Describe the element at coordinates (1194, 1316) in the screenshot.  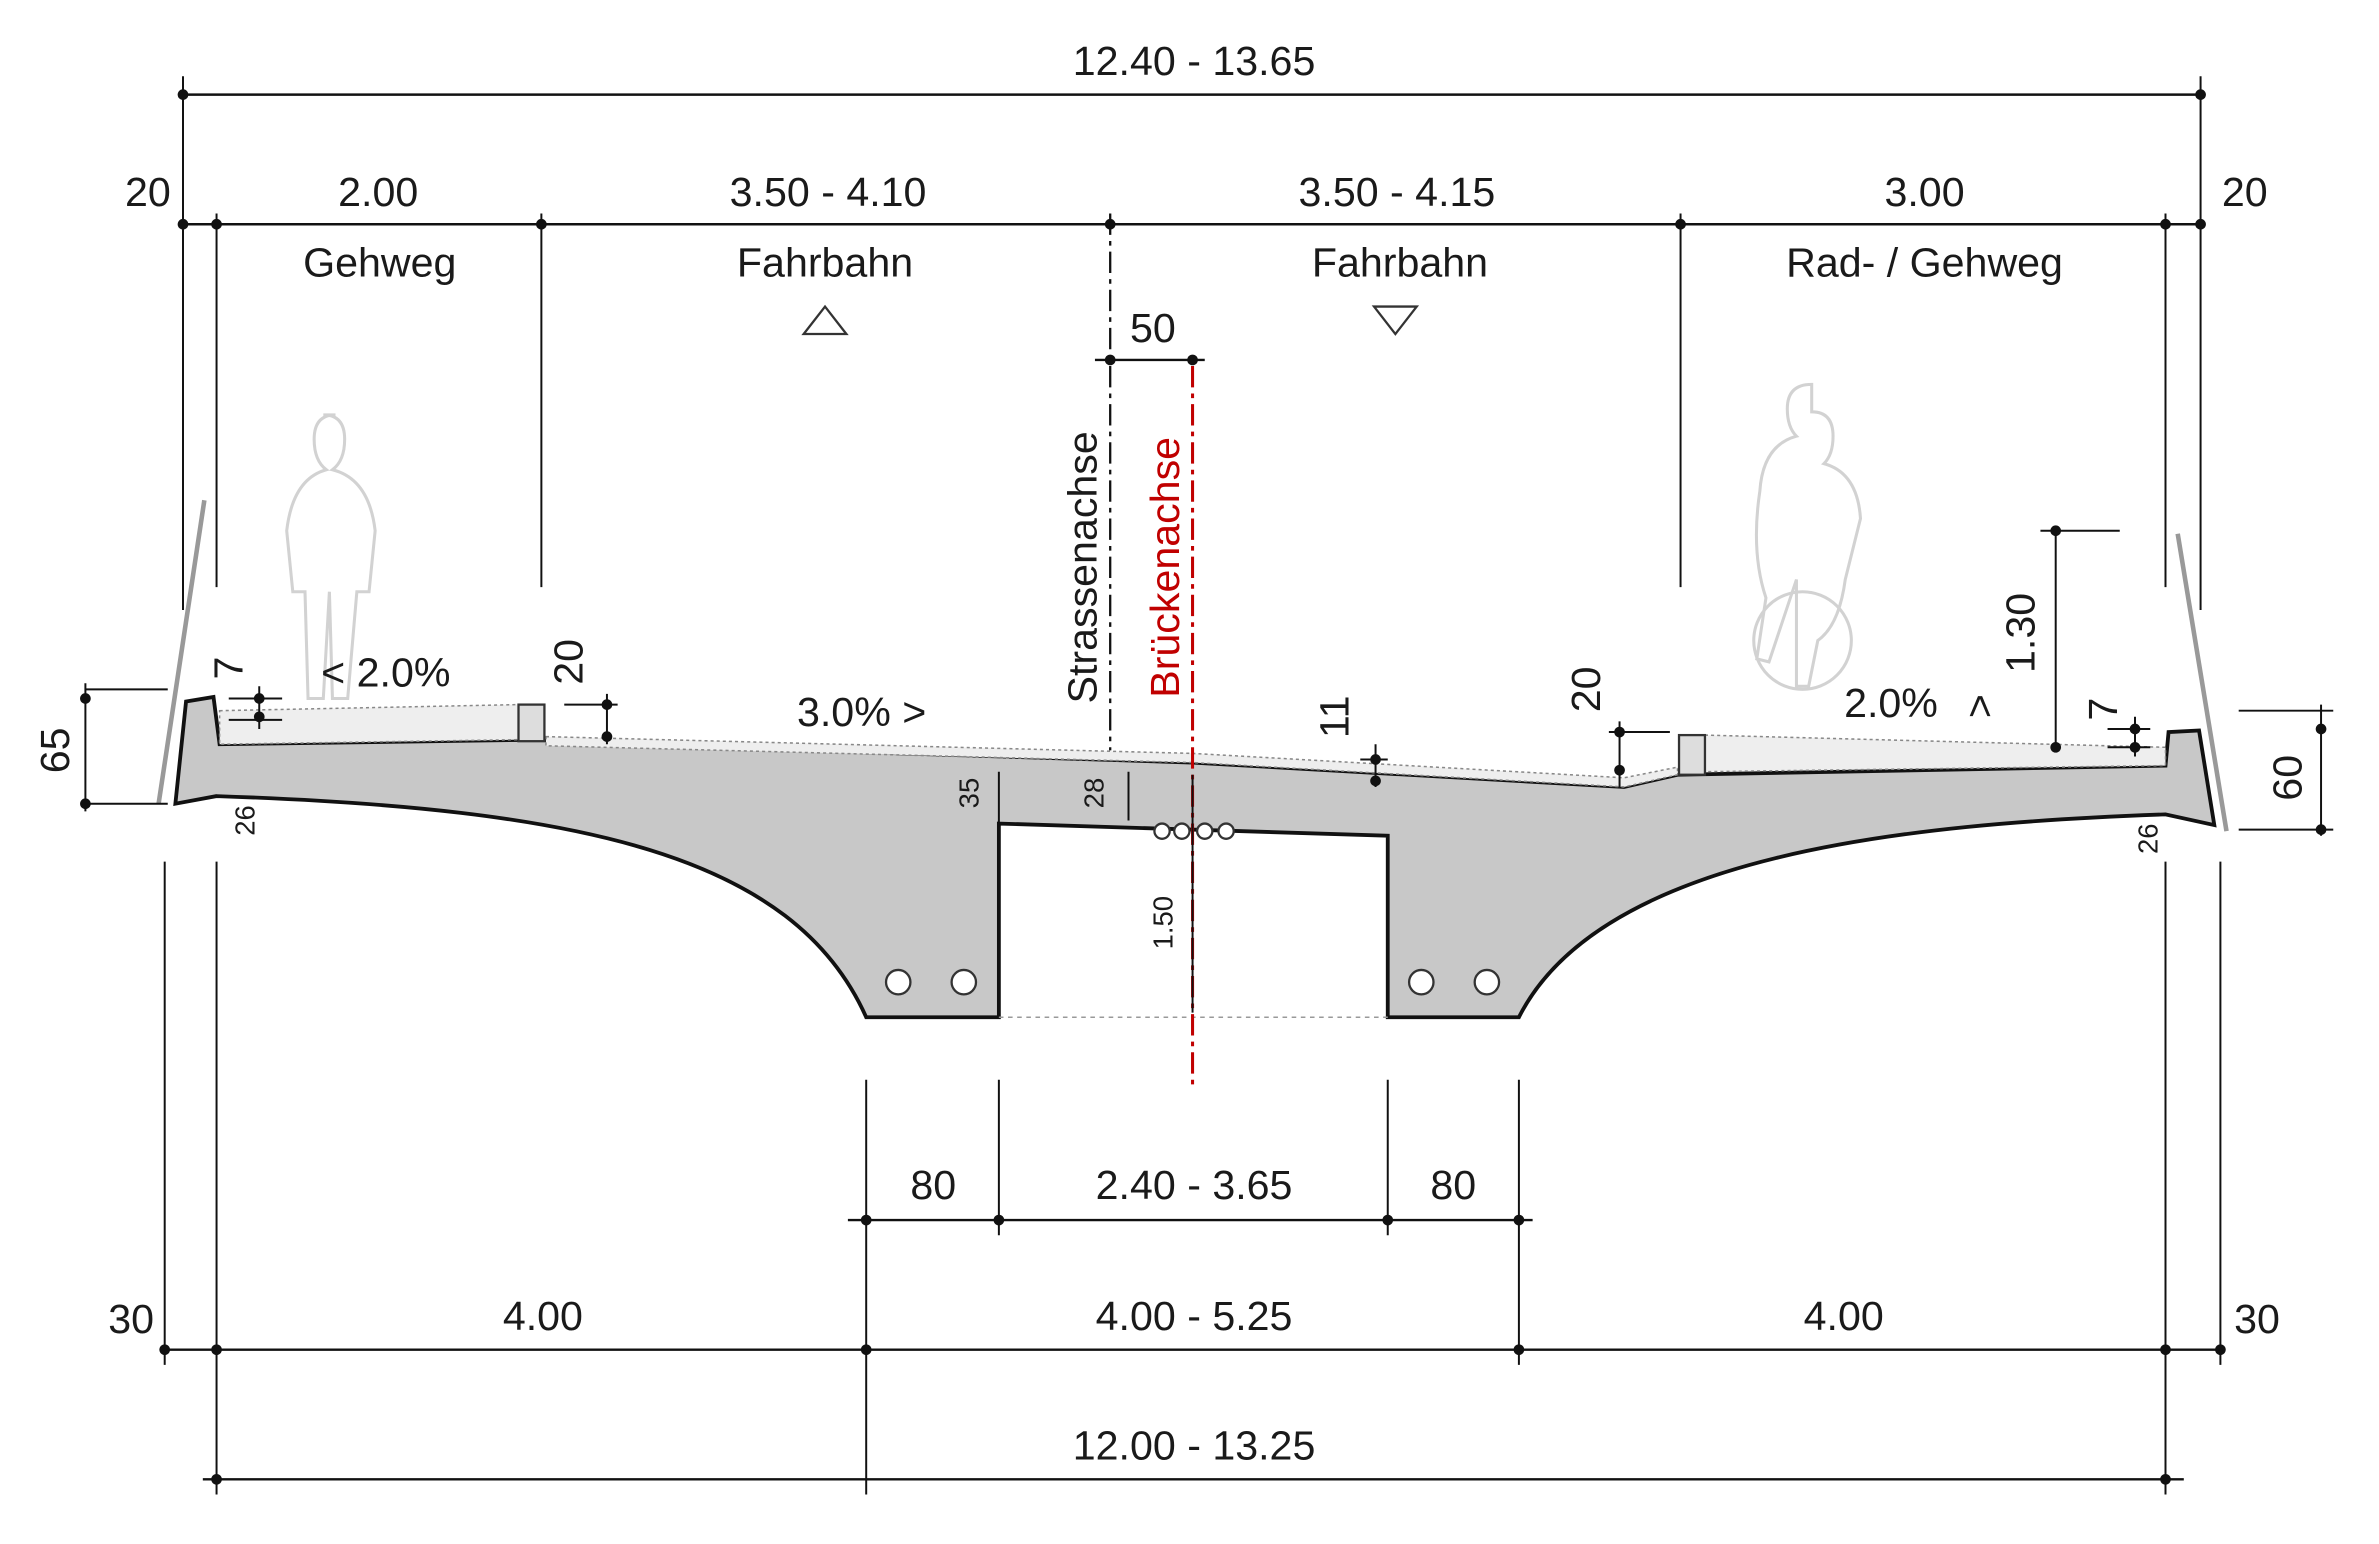
I see `dim-label: 4.00 - 5.25` at that location.